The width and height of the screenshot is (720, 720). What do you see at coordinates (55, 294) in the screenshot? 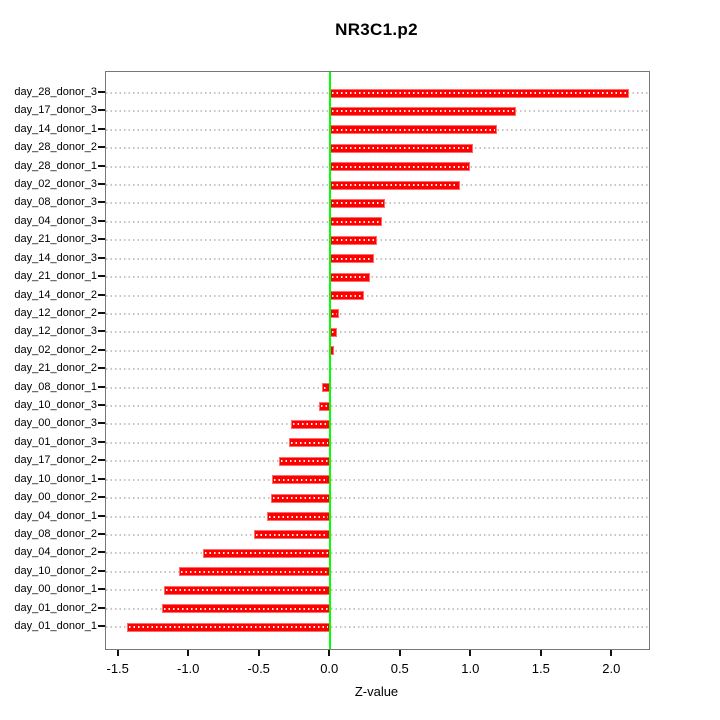
I see `y-tick-label: day_14_donor_2` at bounding box center [55, 294].